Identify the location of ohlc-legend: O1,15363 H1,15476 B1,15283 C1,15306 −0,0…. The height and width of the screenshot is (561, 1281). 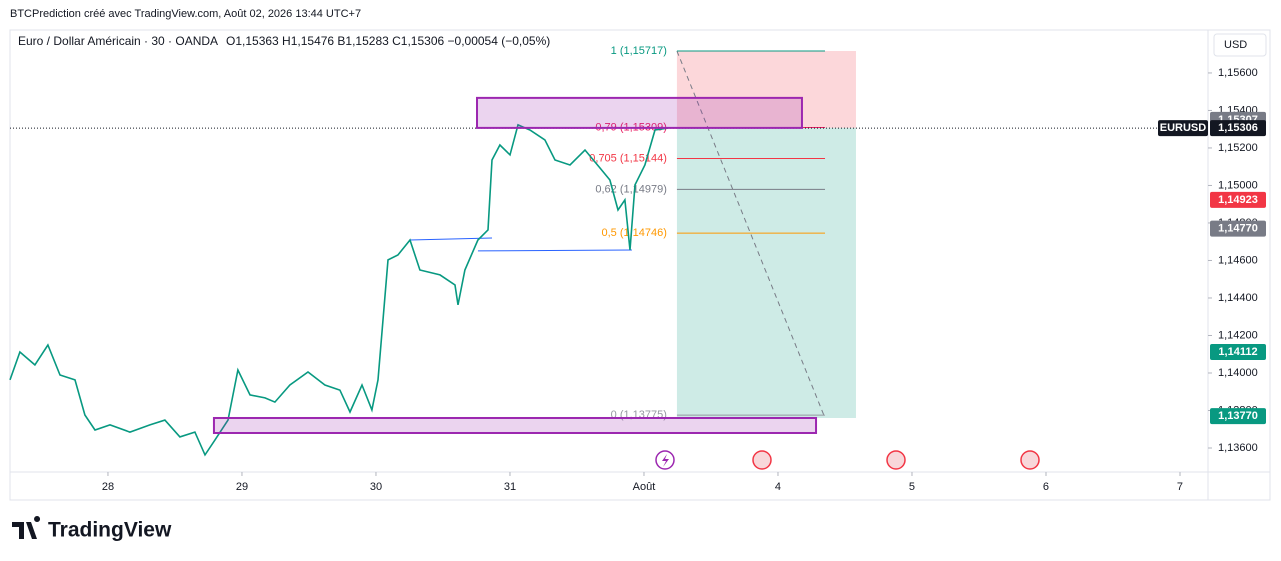
(388, 41).